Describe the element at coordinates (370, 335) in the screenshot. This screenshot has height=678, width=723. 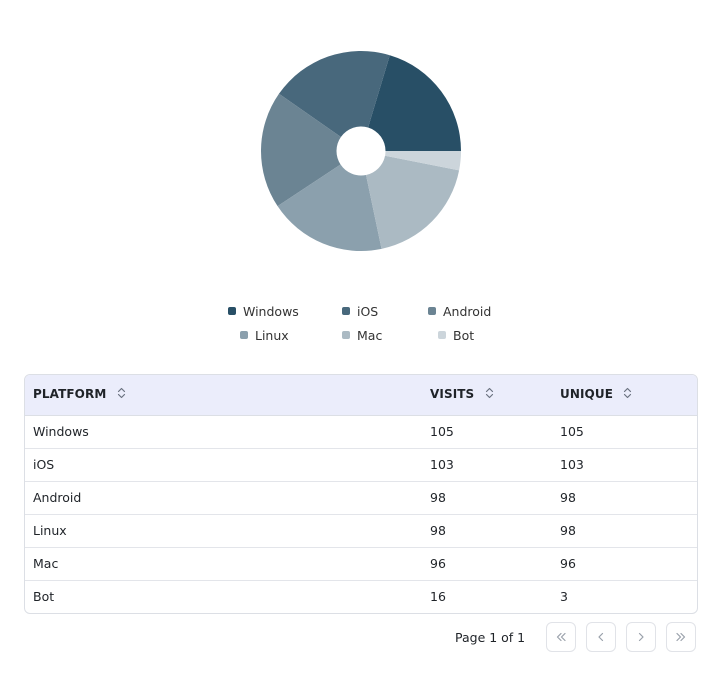
I see `legend-label-mac: Mac` at that location.